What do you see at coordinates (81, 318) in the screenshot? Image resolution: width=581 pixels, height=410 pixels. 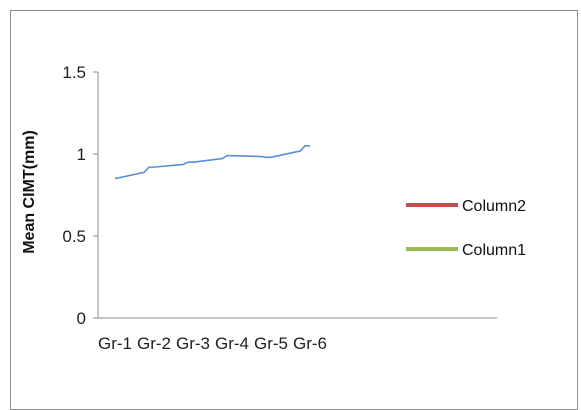 I see `y-tick-label: 0` at bounding box center [81, 318].